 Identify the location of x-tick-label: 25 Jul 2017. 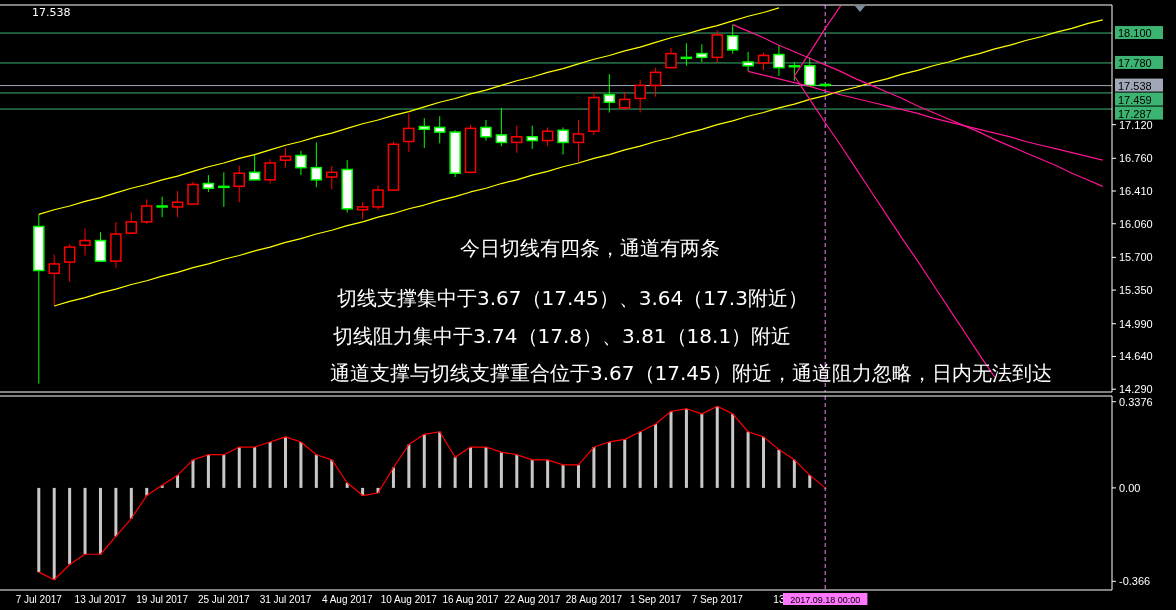
(224, 599).